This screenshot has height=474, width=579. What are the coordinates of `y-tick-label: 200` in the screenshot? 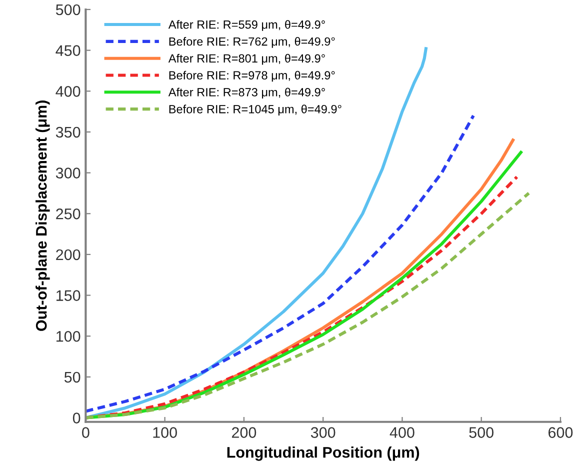 It's located at (68, 254).